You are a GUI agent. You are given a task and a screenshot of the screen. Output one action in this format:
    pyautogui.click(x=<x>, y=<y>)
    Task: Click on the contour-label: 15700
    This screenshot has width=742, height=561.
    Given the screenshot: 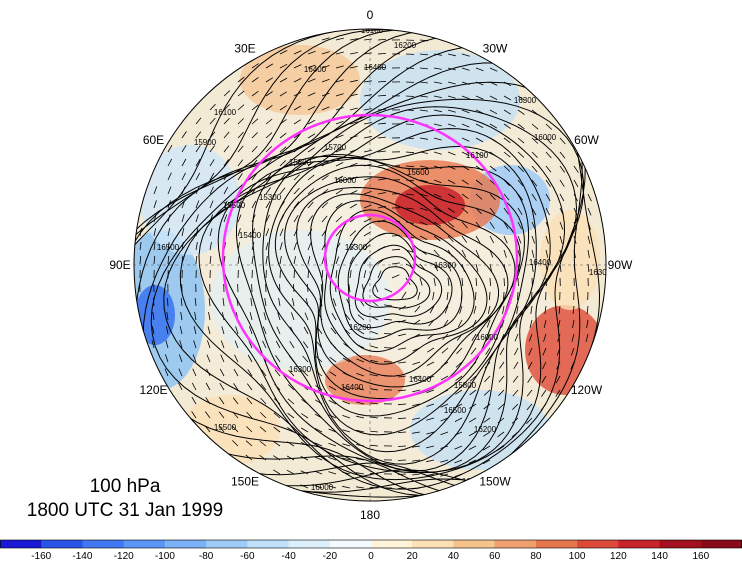 What is the action you would take?
    pyautogui.click(x=335, y=147)
    